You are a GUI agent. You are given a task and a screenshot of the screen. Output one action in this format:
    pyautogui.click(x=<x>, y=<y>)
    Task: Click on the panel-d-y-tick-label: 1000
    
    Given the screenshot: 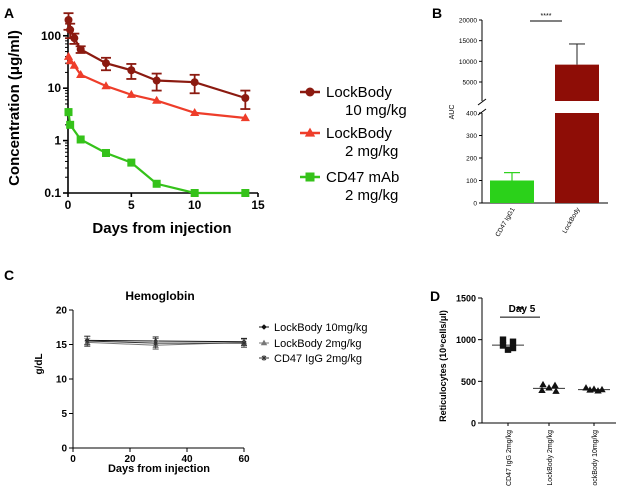 What is the action you would take?
    pyautogui.click(x=466, y=340)
    